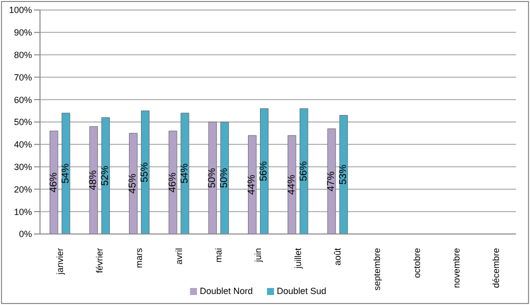 The width and height of the screenshot is (530, 305). What do you see at coordinates (59, 262) in the screenshot?
I see `x-tick-label: janvier` at bounding box center [59, 262].